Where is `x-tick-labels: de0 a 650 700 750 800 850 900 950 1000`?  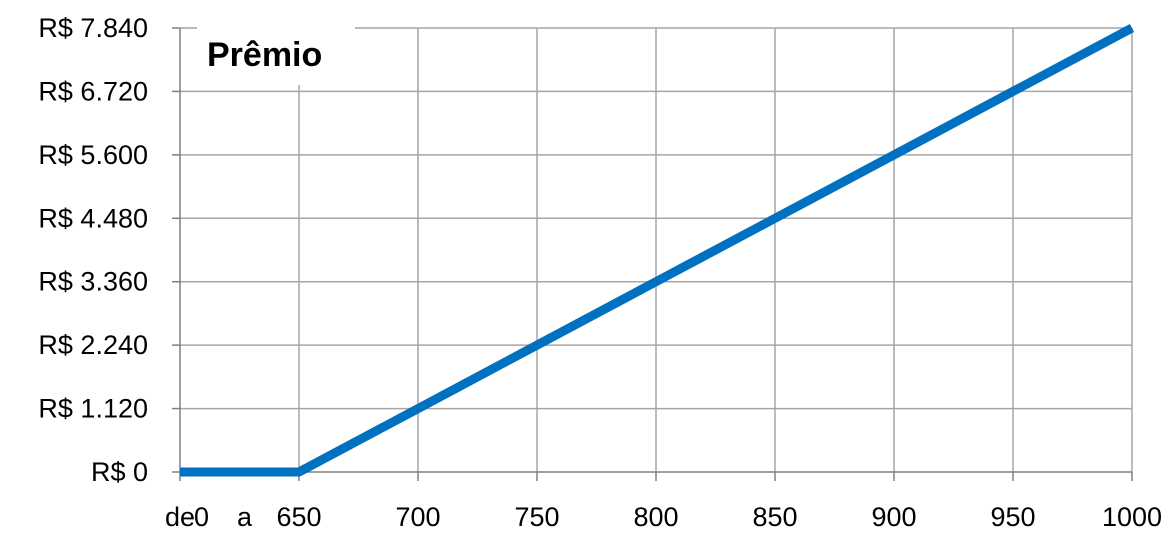 x-tick-labels: de0 a 650 700 750 800 850 900 950 1000 is located at coordinates (663, 517).